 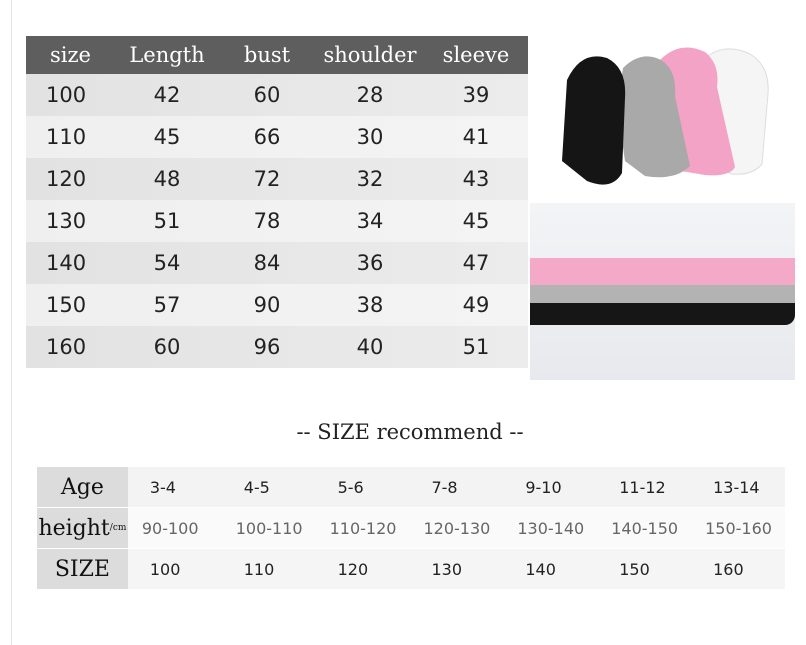 I want to click on age-cell: 4-5, so click(x=268, y=487).